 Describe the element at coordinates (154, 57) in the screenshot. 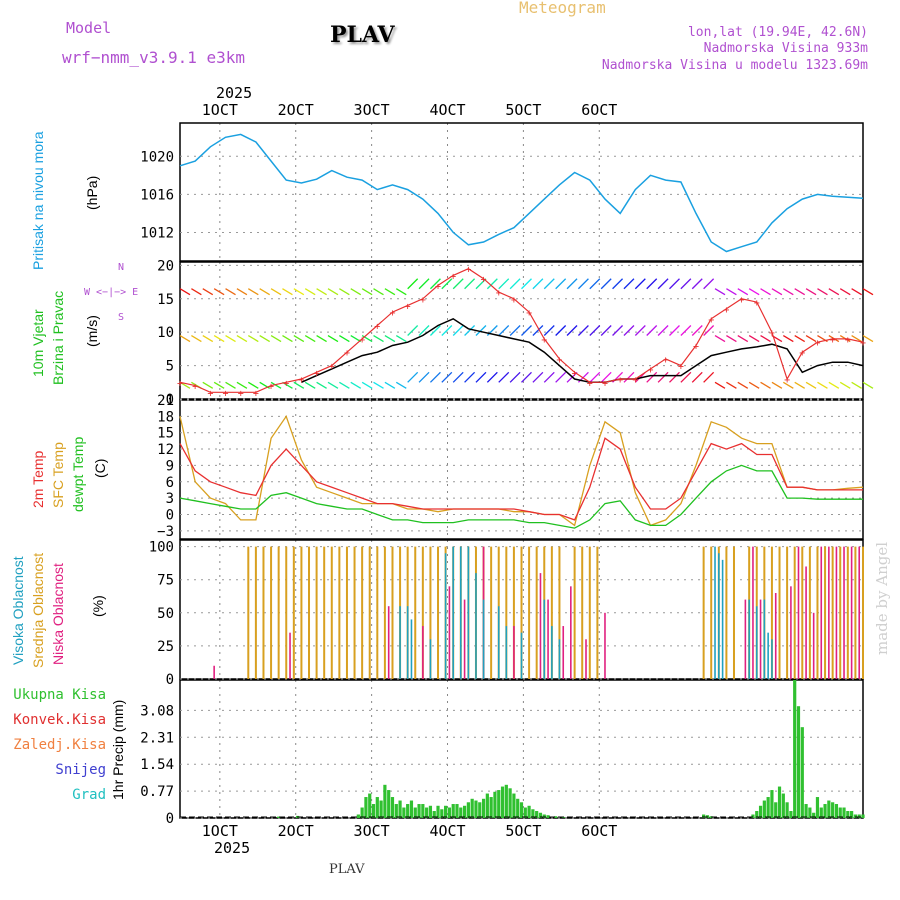

I see `model-name: wrf−nmm_v3.9.1 e3km` at that location.